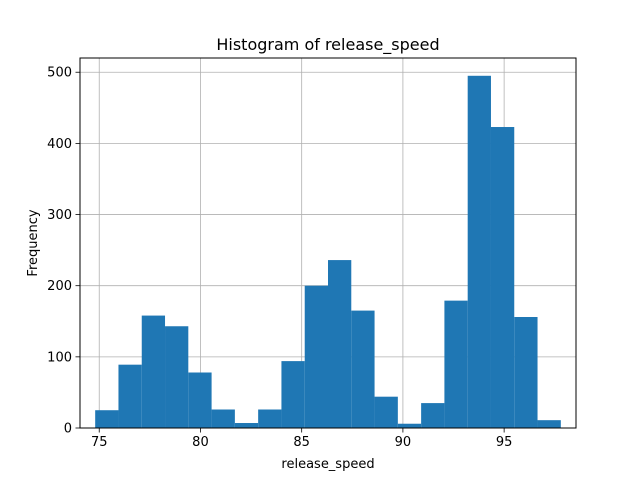 This screenshot has width=640, height=480. What do you see at coordinates (33, 242) in the screenshot?
I see `y-axis-label: Frequency` at bounding box center [33, 242].